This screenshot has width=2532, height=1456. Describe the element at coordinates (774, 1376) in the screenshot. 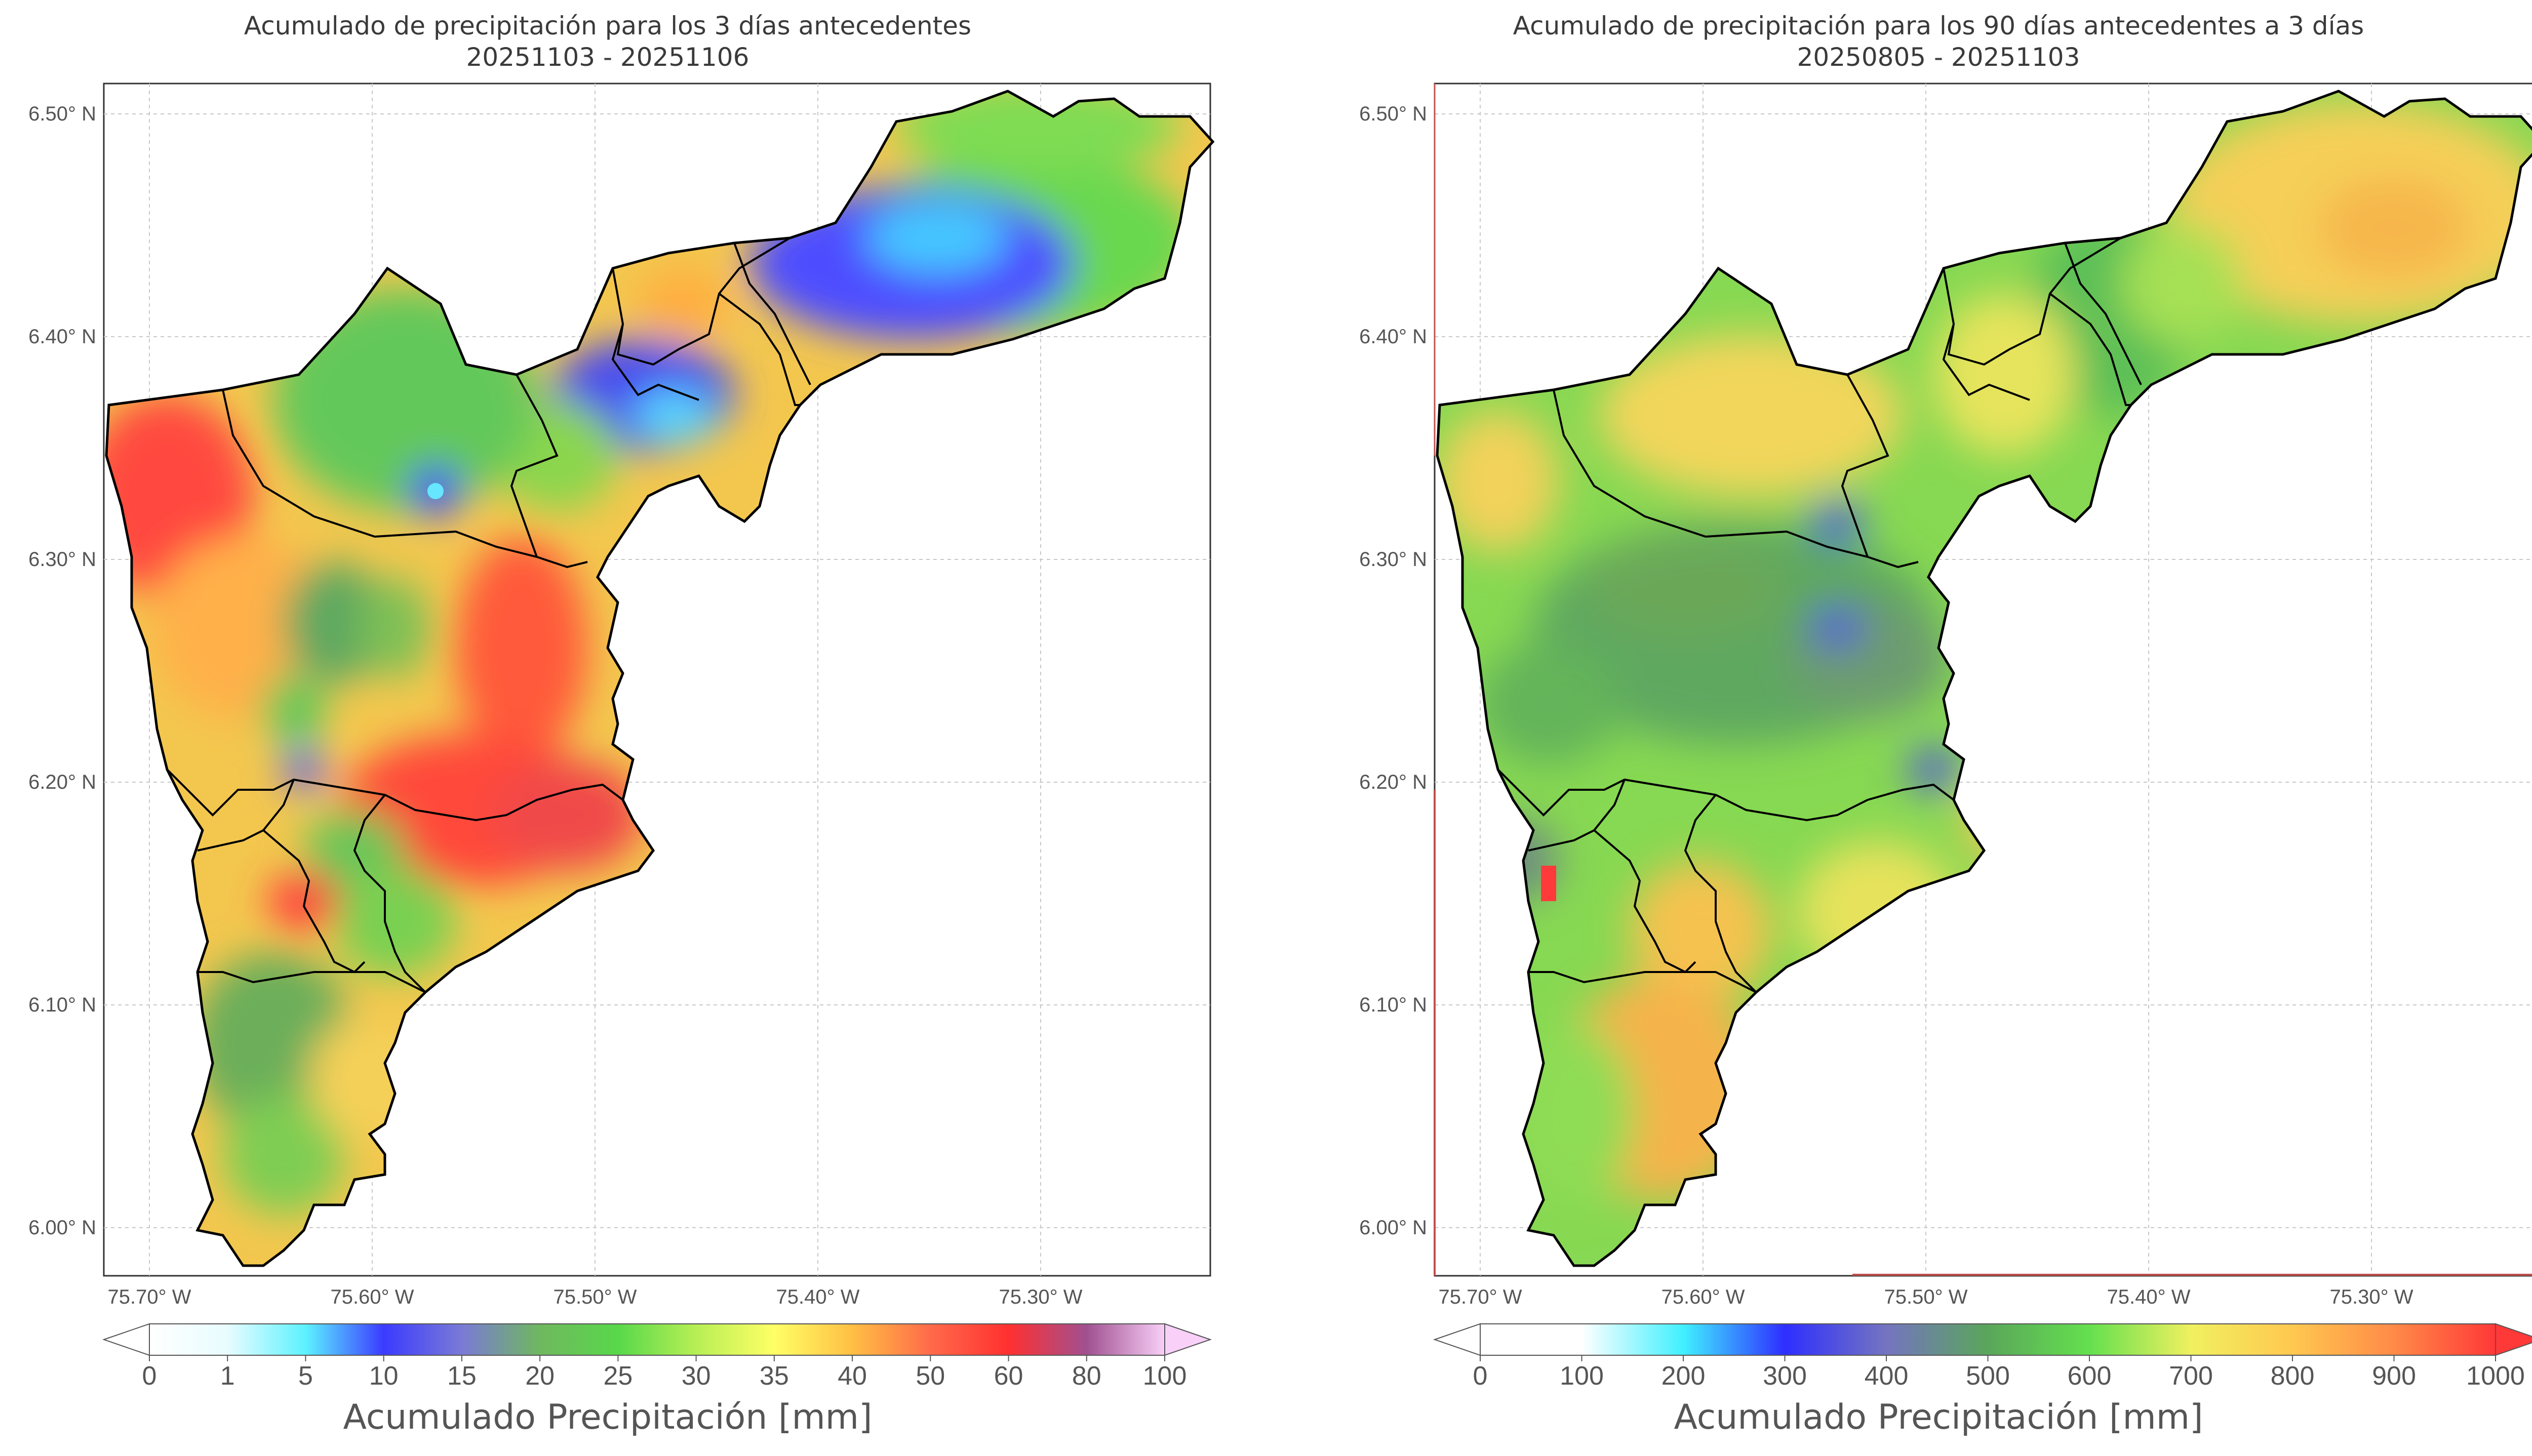

I see `colorbar-tick-label: 35` at that location.